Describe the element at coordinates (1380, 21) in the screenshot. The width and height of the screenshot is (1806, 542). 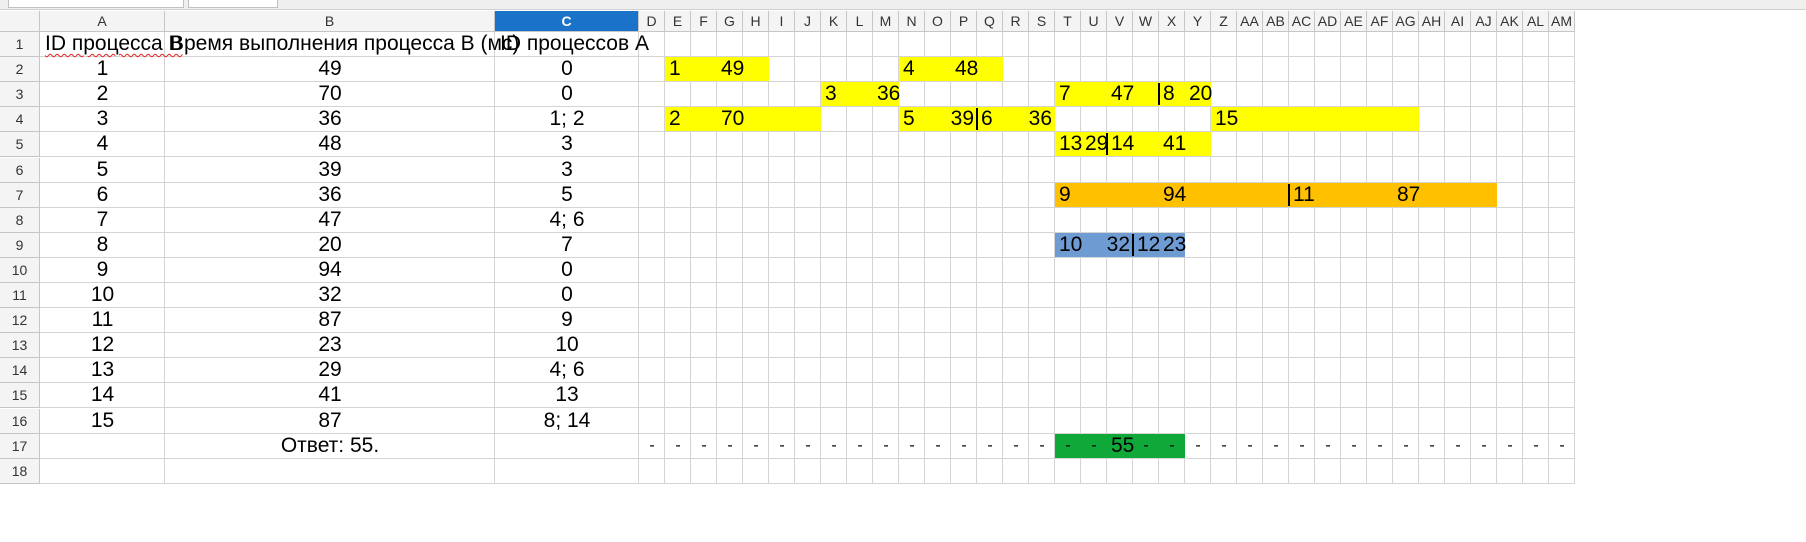
I see `column-header-af: AF` at that location.